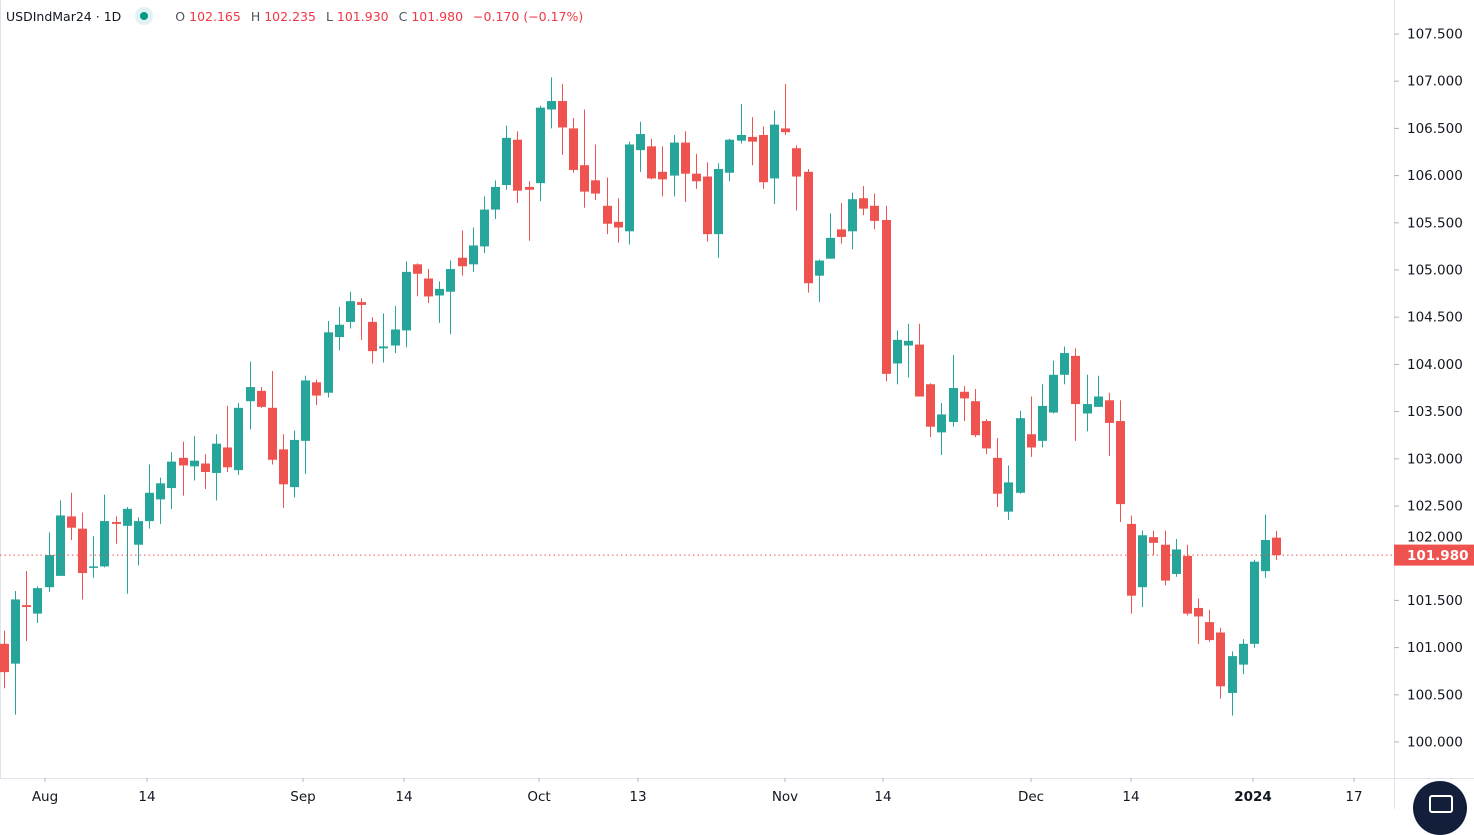  What do you see at coordinates (64, 16) in the screenshot?
I see `symbol-title: USDIndMar24 · 1D` at bounding box center [64, 16].